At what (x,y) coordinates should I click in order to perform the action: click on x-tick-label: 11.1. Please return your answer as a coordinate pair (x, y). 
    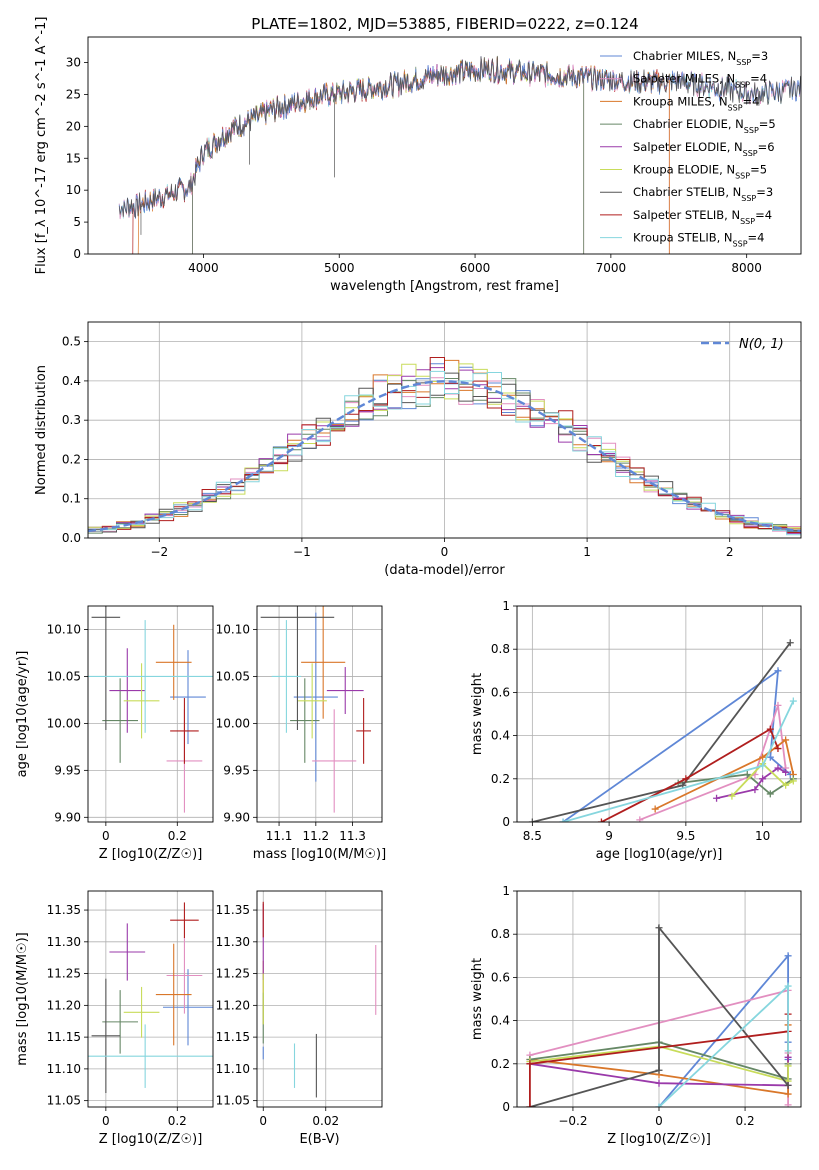
    Looking at the image, I should click on (279, 836).